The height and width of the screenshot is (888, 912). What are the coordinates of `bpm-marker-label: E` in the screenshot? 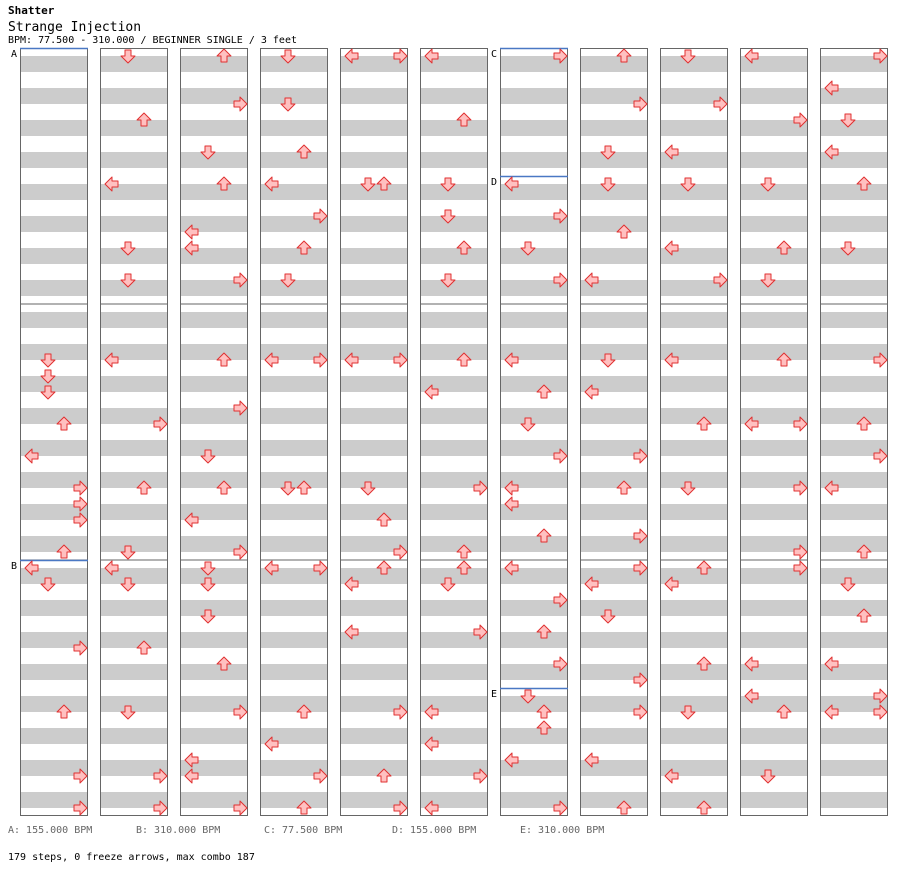 It's located at (494, 694).